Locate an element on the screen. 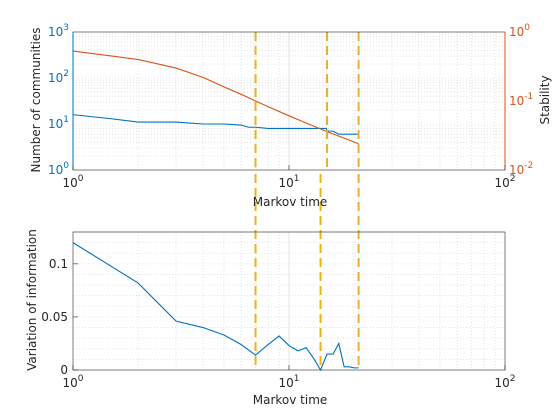 This screenshot has width=560, height=420. top-x-axis-label: Markov time is located at coordinates (290, 202).